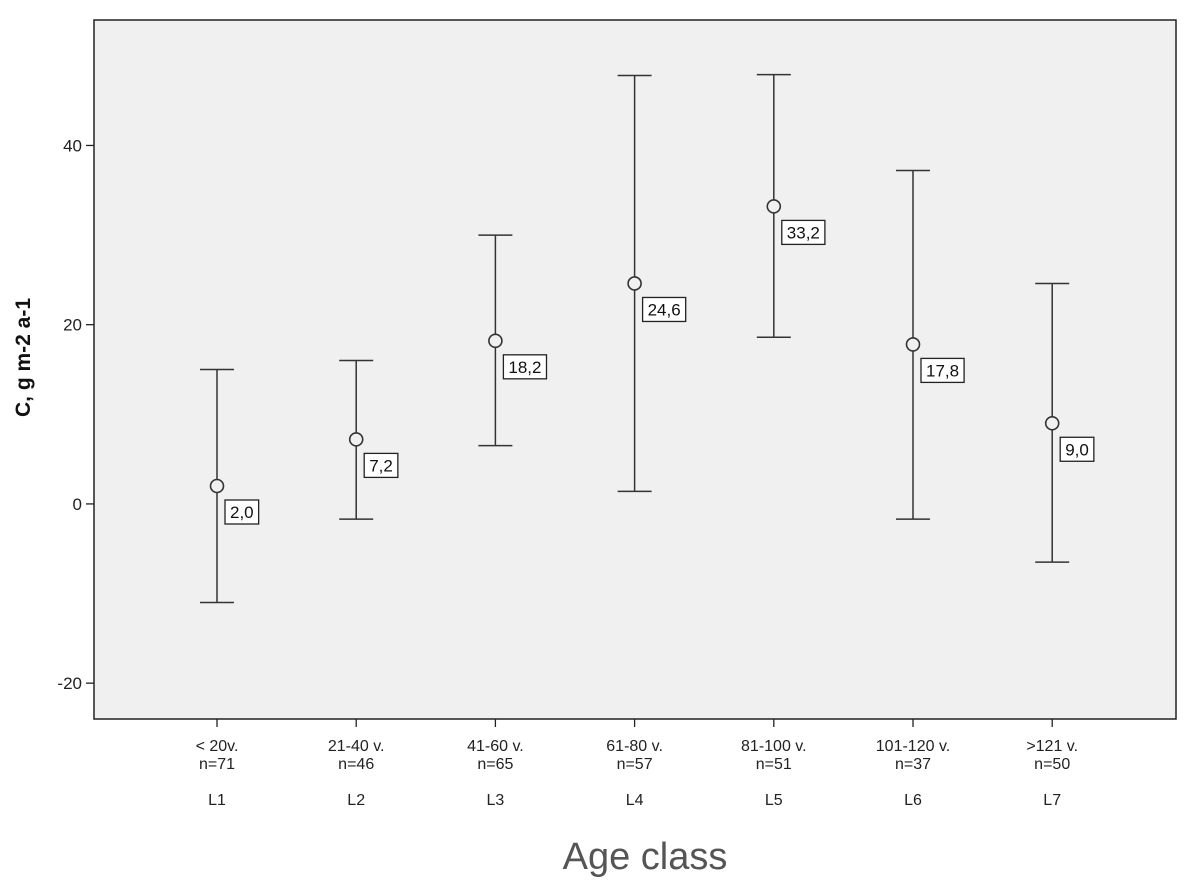 The image size is (1198, 884). What do you see at coordinates (645, 857) in the screenshot?
I see `x-axis-label: Age class` at bounding box center [645, 857].